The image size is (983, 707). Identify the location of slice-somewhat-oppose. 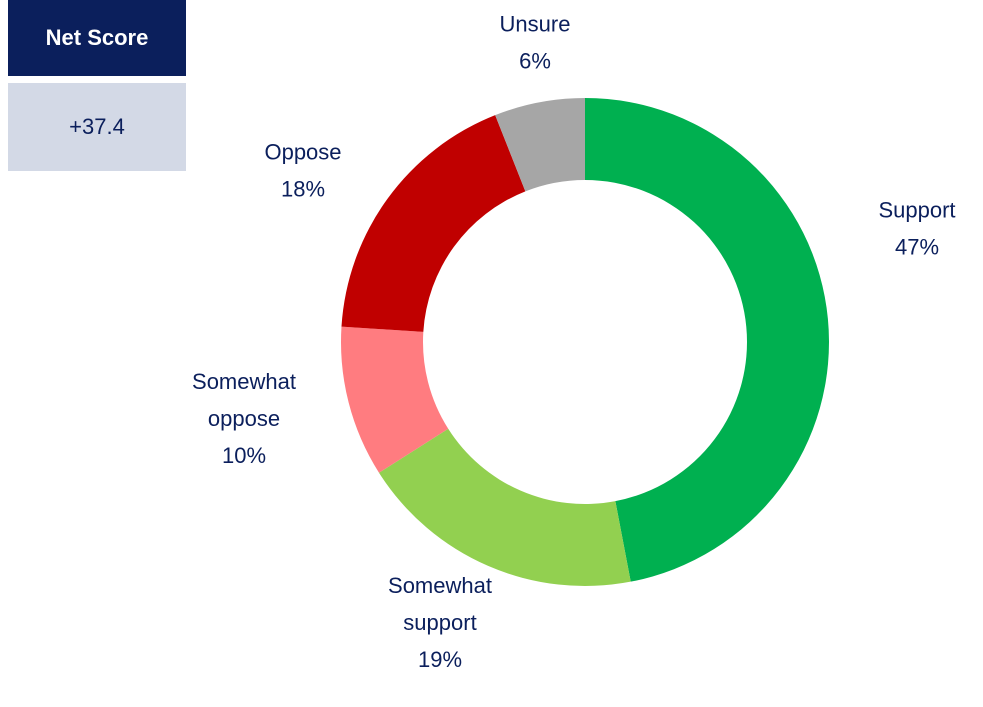
(395, 399).